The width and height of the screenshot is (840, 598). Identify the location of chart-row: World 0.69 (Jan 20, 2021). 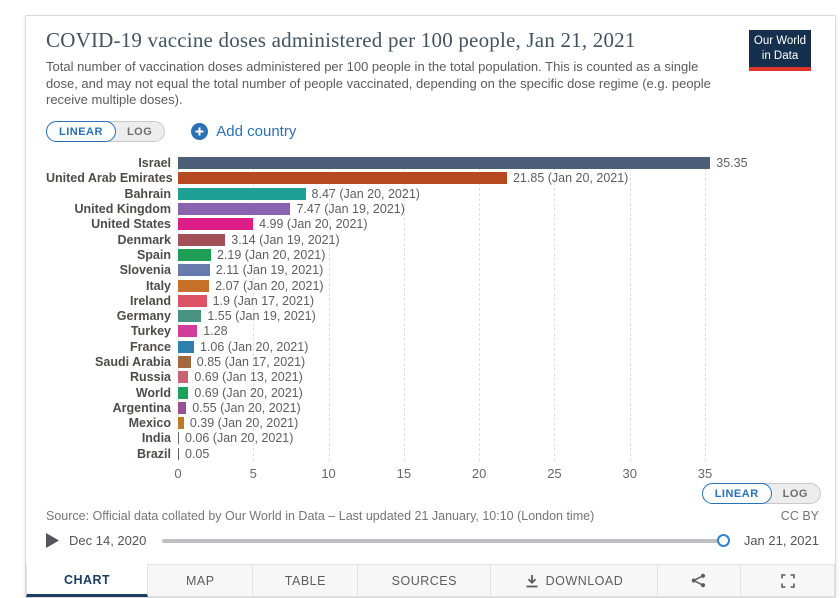
(430, 392).